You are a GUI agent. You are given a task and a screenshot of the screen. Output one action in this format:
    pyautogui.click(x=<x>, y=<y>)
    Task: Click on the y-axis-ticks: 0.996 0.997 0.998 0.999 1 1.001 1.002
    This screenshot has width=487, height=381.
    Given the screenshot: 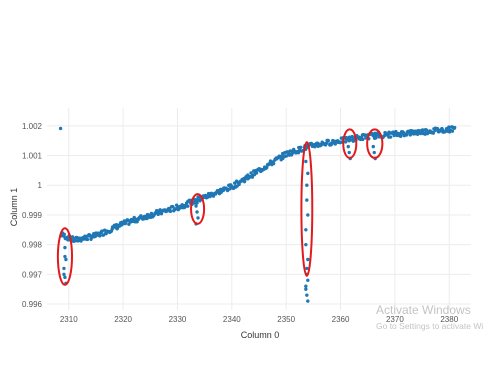 What is the action you would take?
    pyautogui.click(x=32, y=215)
    